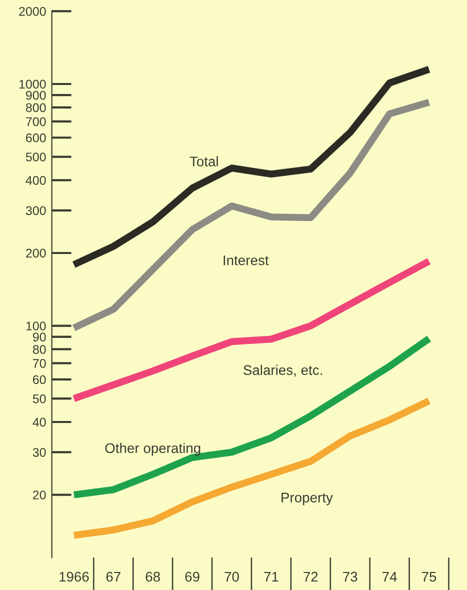 This screenshot has height=590, width=467. Describe the element at coordinates (36, 253) in the screenshot. I see `y-tick-label: 200` at that location.